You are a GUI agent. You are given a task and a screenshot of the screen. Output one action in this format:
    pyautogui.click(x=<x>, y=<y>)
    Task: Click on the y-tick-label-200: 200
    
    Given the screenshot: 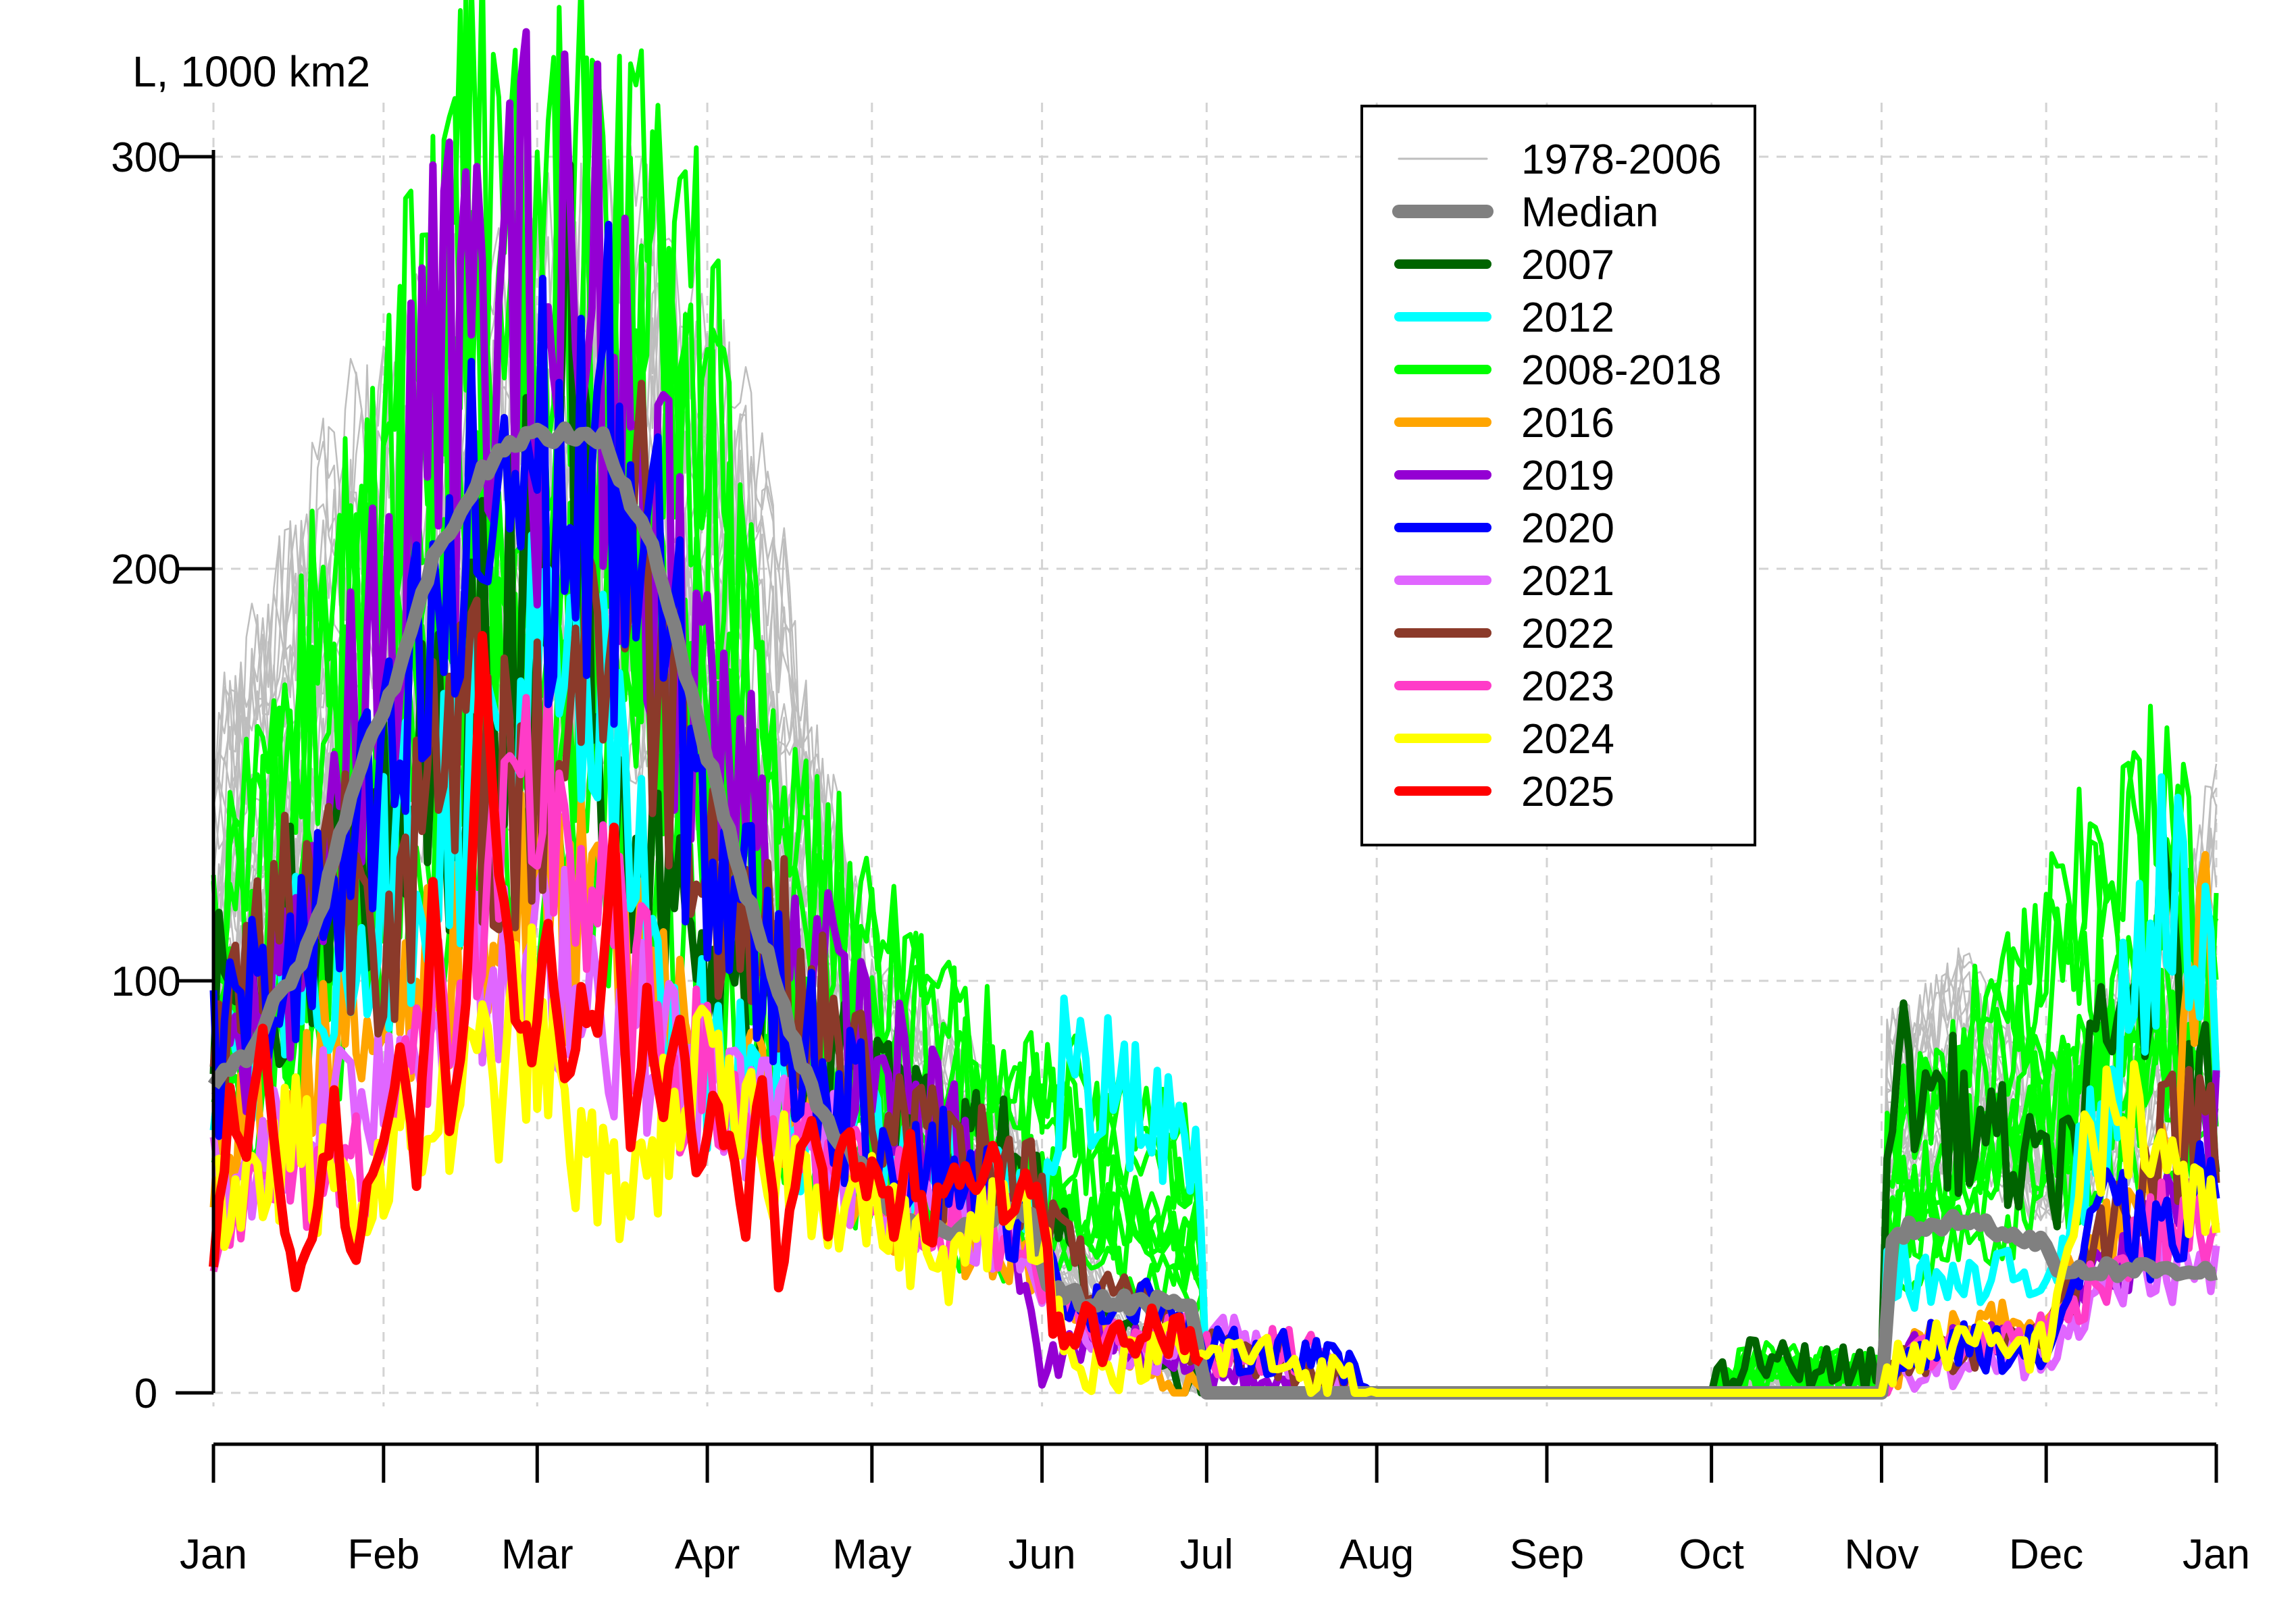 What is the action you would take?
    pyautogui.click(x=145, y=569)
    